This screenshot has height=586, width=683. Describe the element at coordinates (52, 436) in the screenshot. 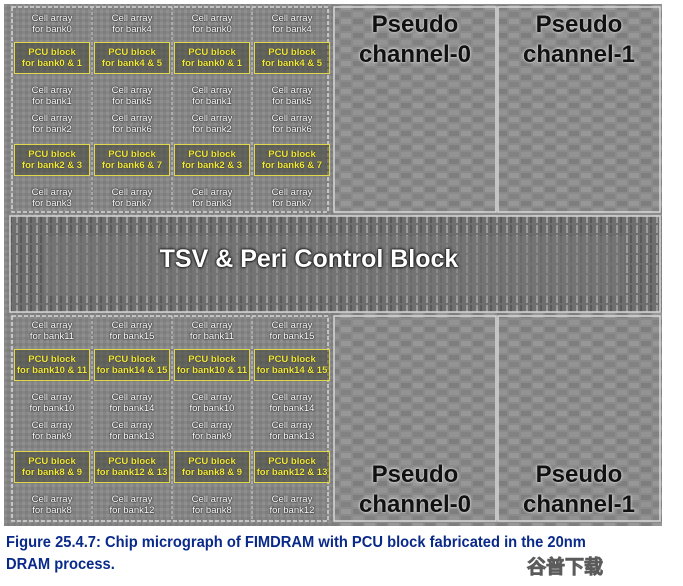

I see `block-bank: for bank9` at that location.